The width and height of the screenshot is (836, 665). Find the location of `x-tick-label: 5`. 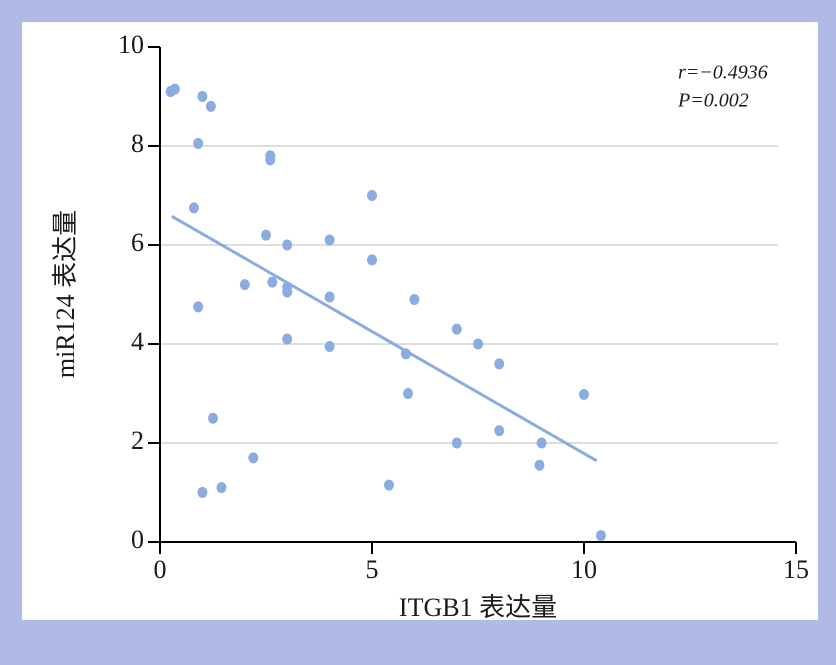

x-tick-label: 5 is located at coordinates (372, 569).